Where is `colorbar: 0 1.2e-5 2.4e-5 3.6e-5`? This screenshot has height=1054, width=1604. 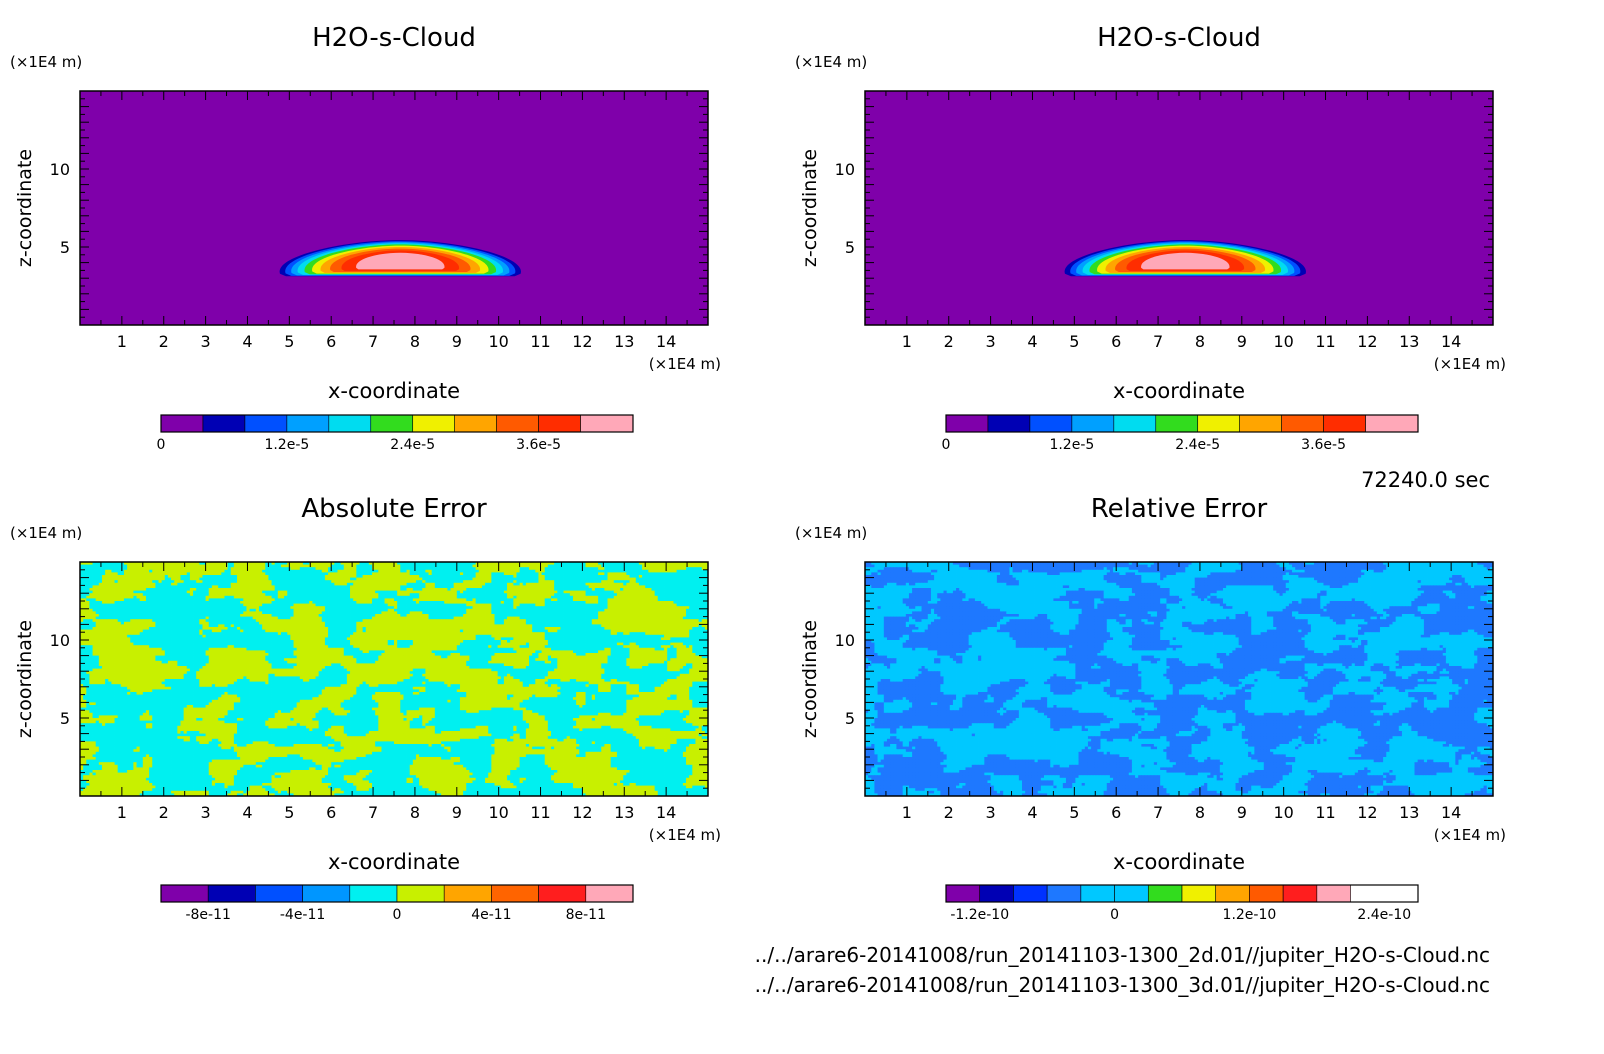
colorbar: 0 1.2e-5 2.4e-5 3.6e-5 is located at coordinates (395, 433).